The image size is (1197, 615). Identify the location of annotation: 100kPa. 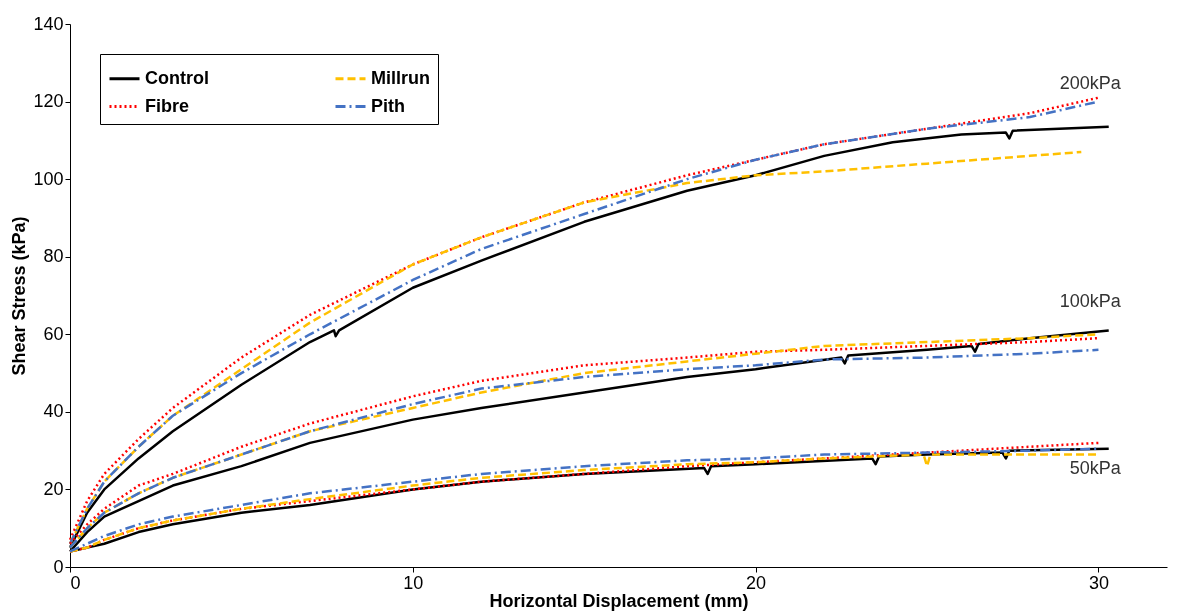
(1090, 301).